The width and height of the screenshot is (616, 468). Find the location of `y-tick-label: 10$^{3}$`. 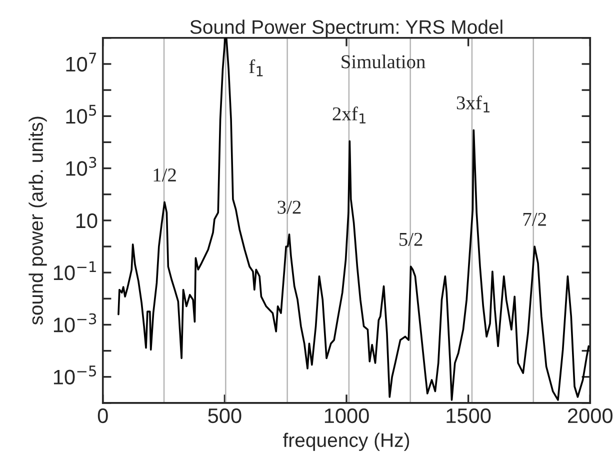

y-tick-label: 10$^{3}$ is located at coordinates (81, 166).